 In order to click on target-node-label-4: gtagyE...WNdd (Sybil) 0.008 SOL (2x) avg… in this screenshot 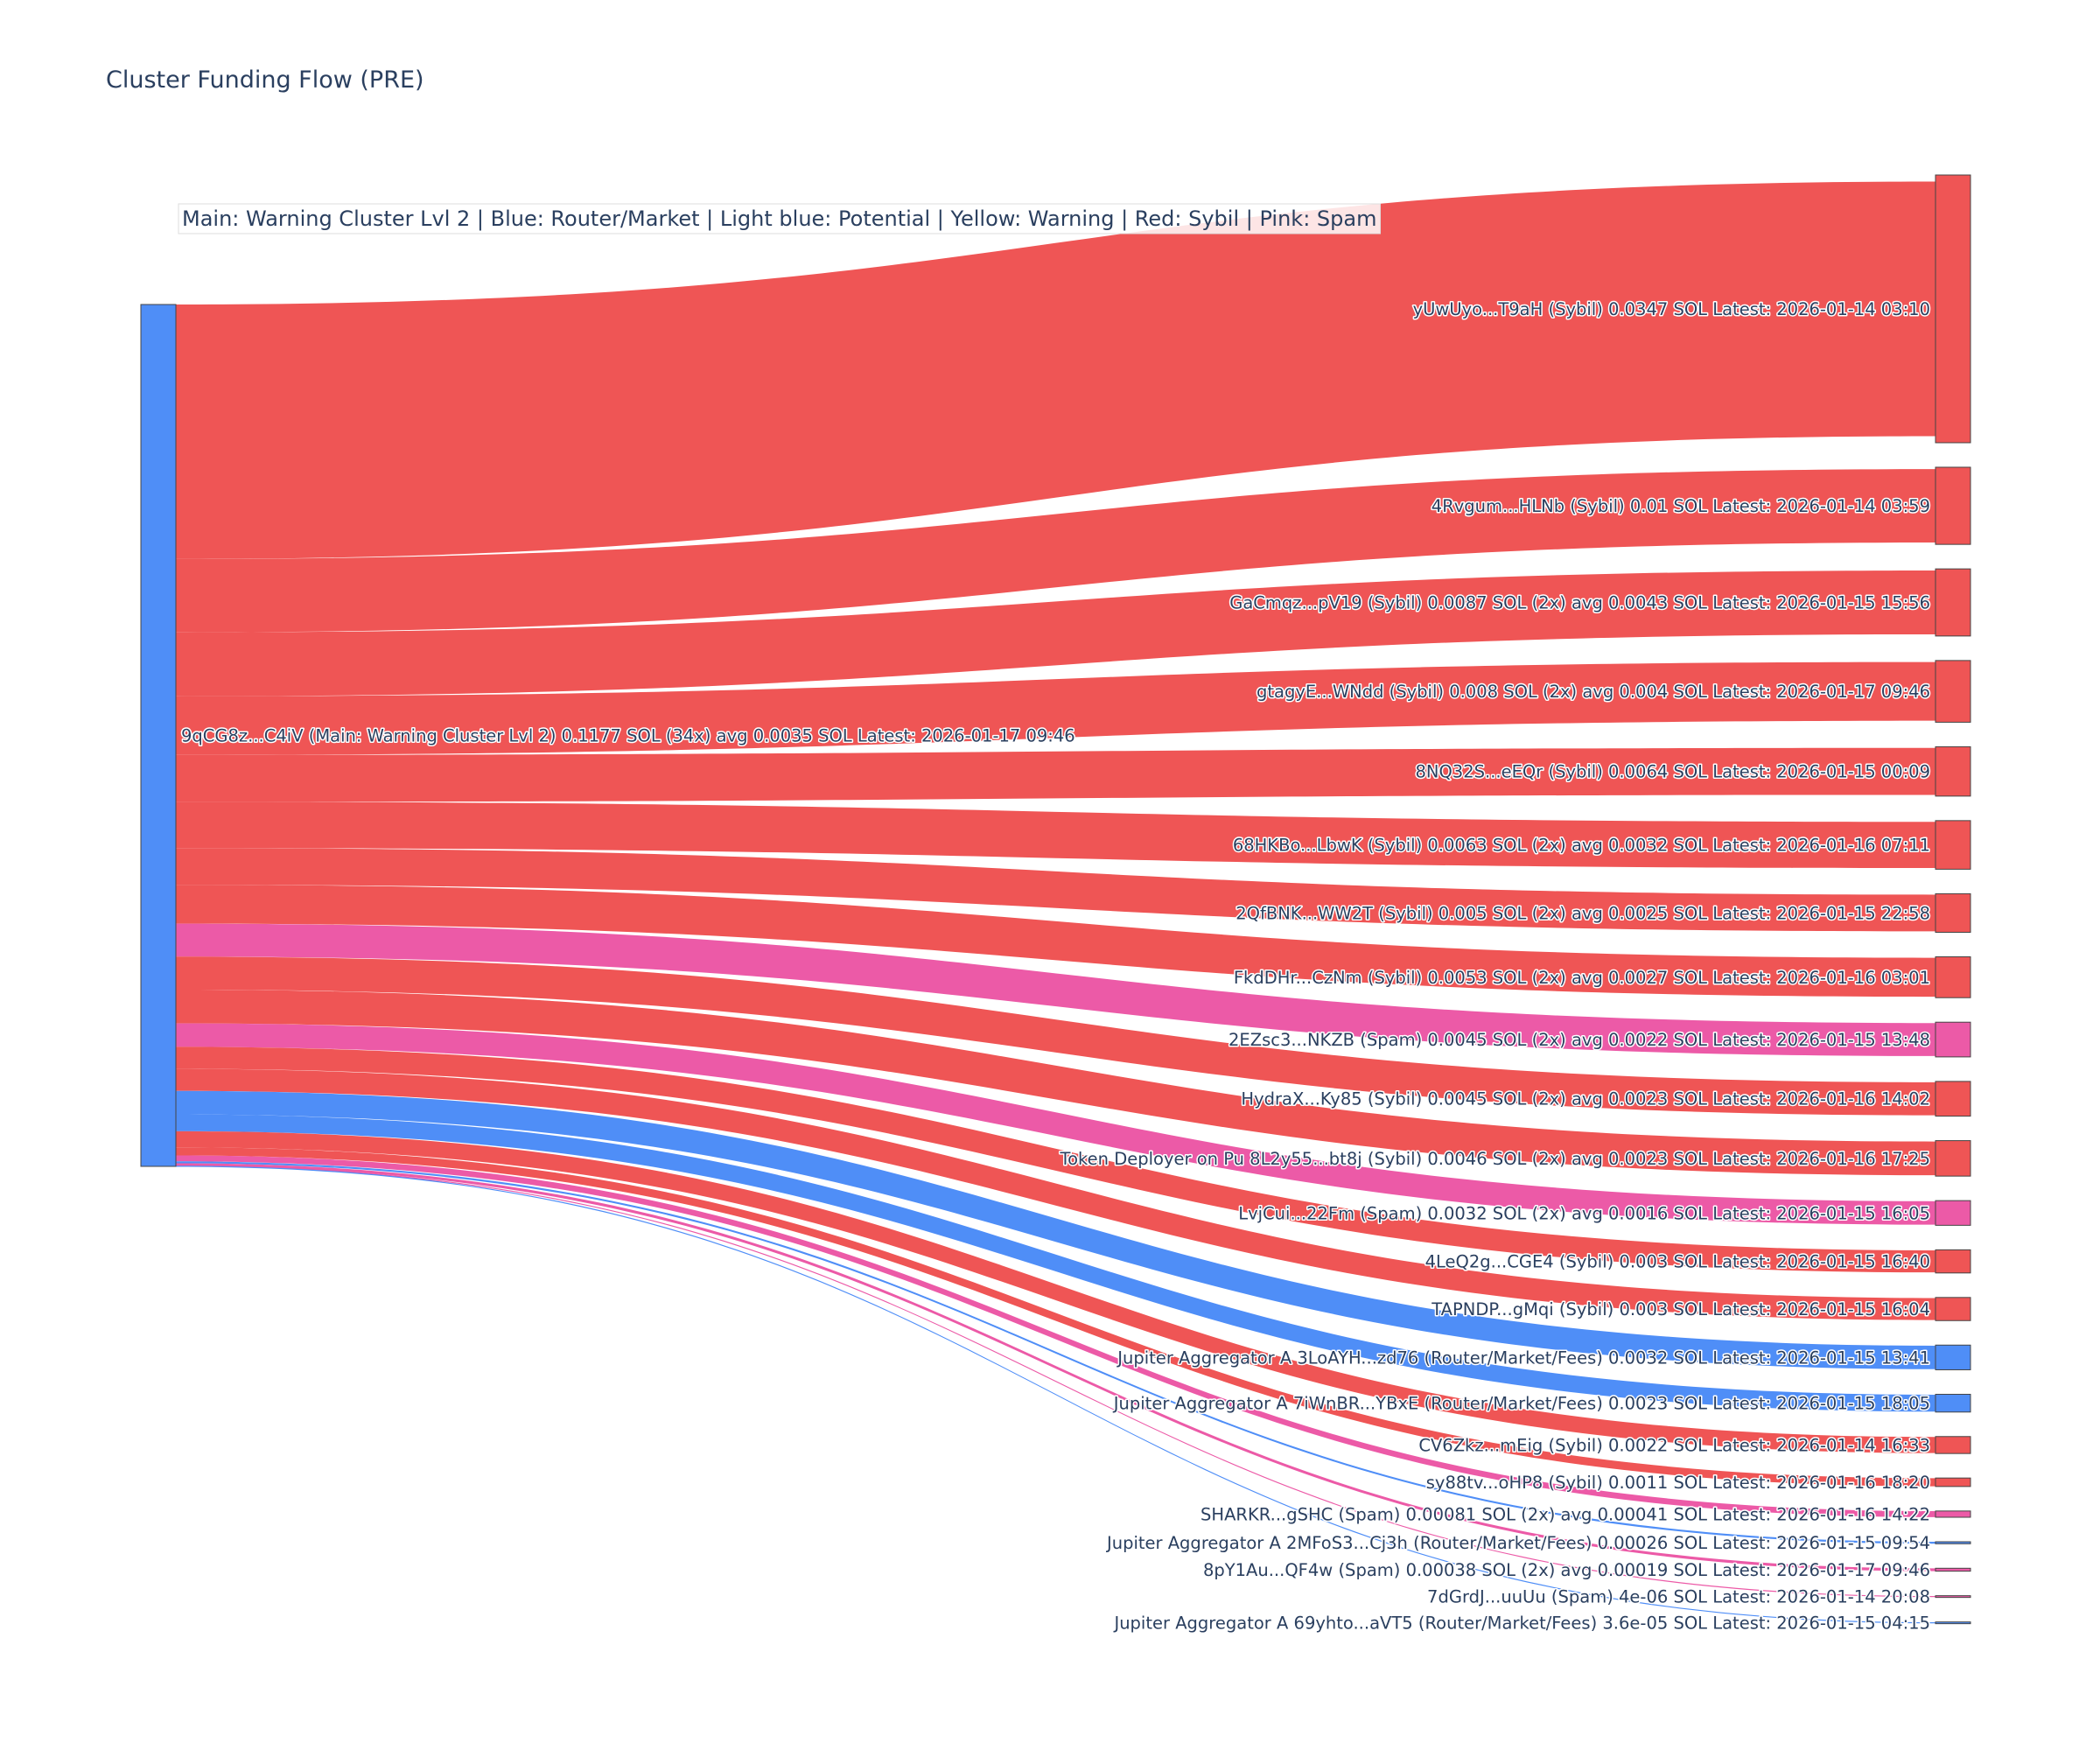, I will do `click(1593, 692)`.